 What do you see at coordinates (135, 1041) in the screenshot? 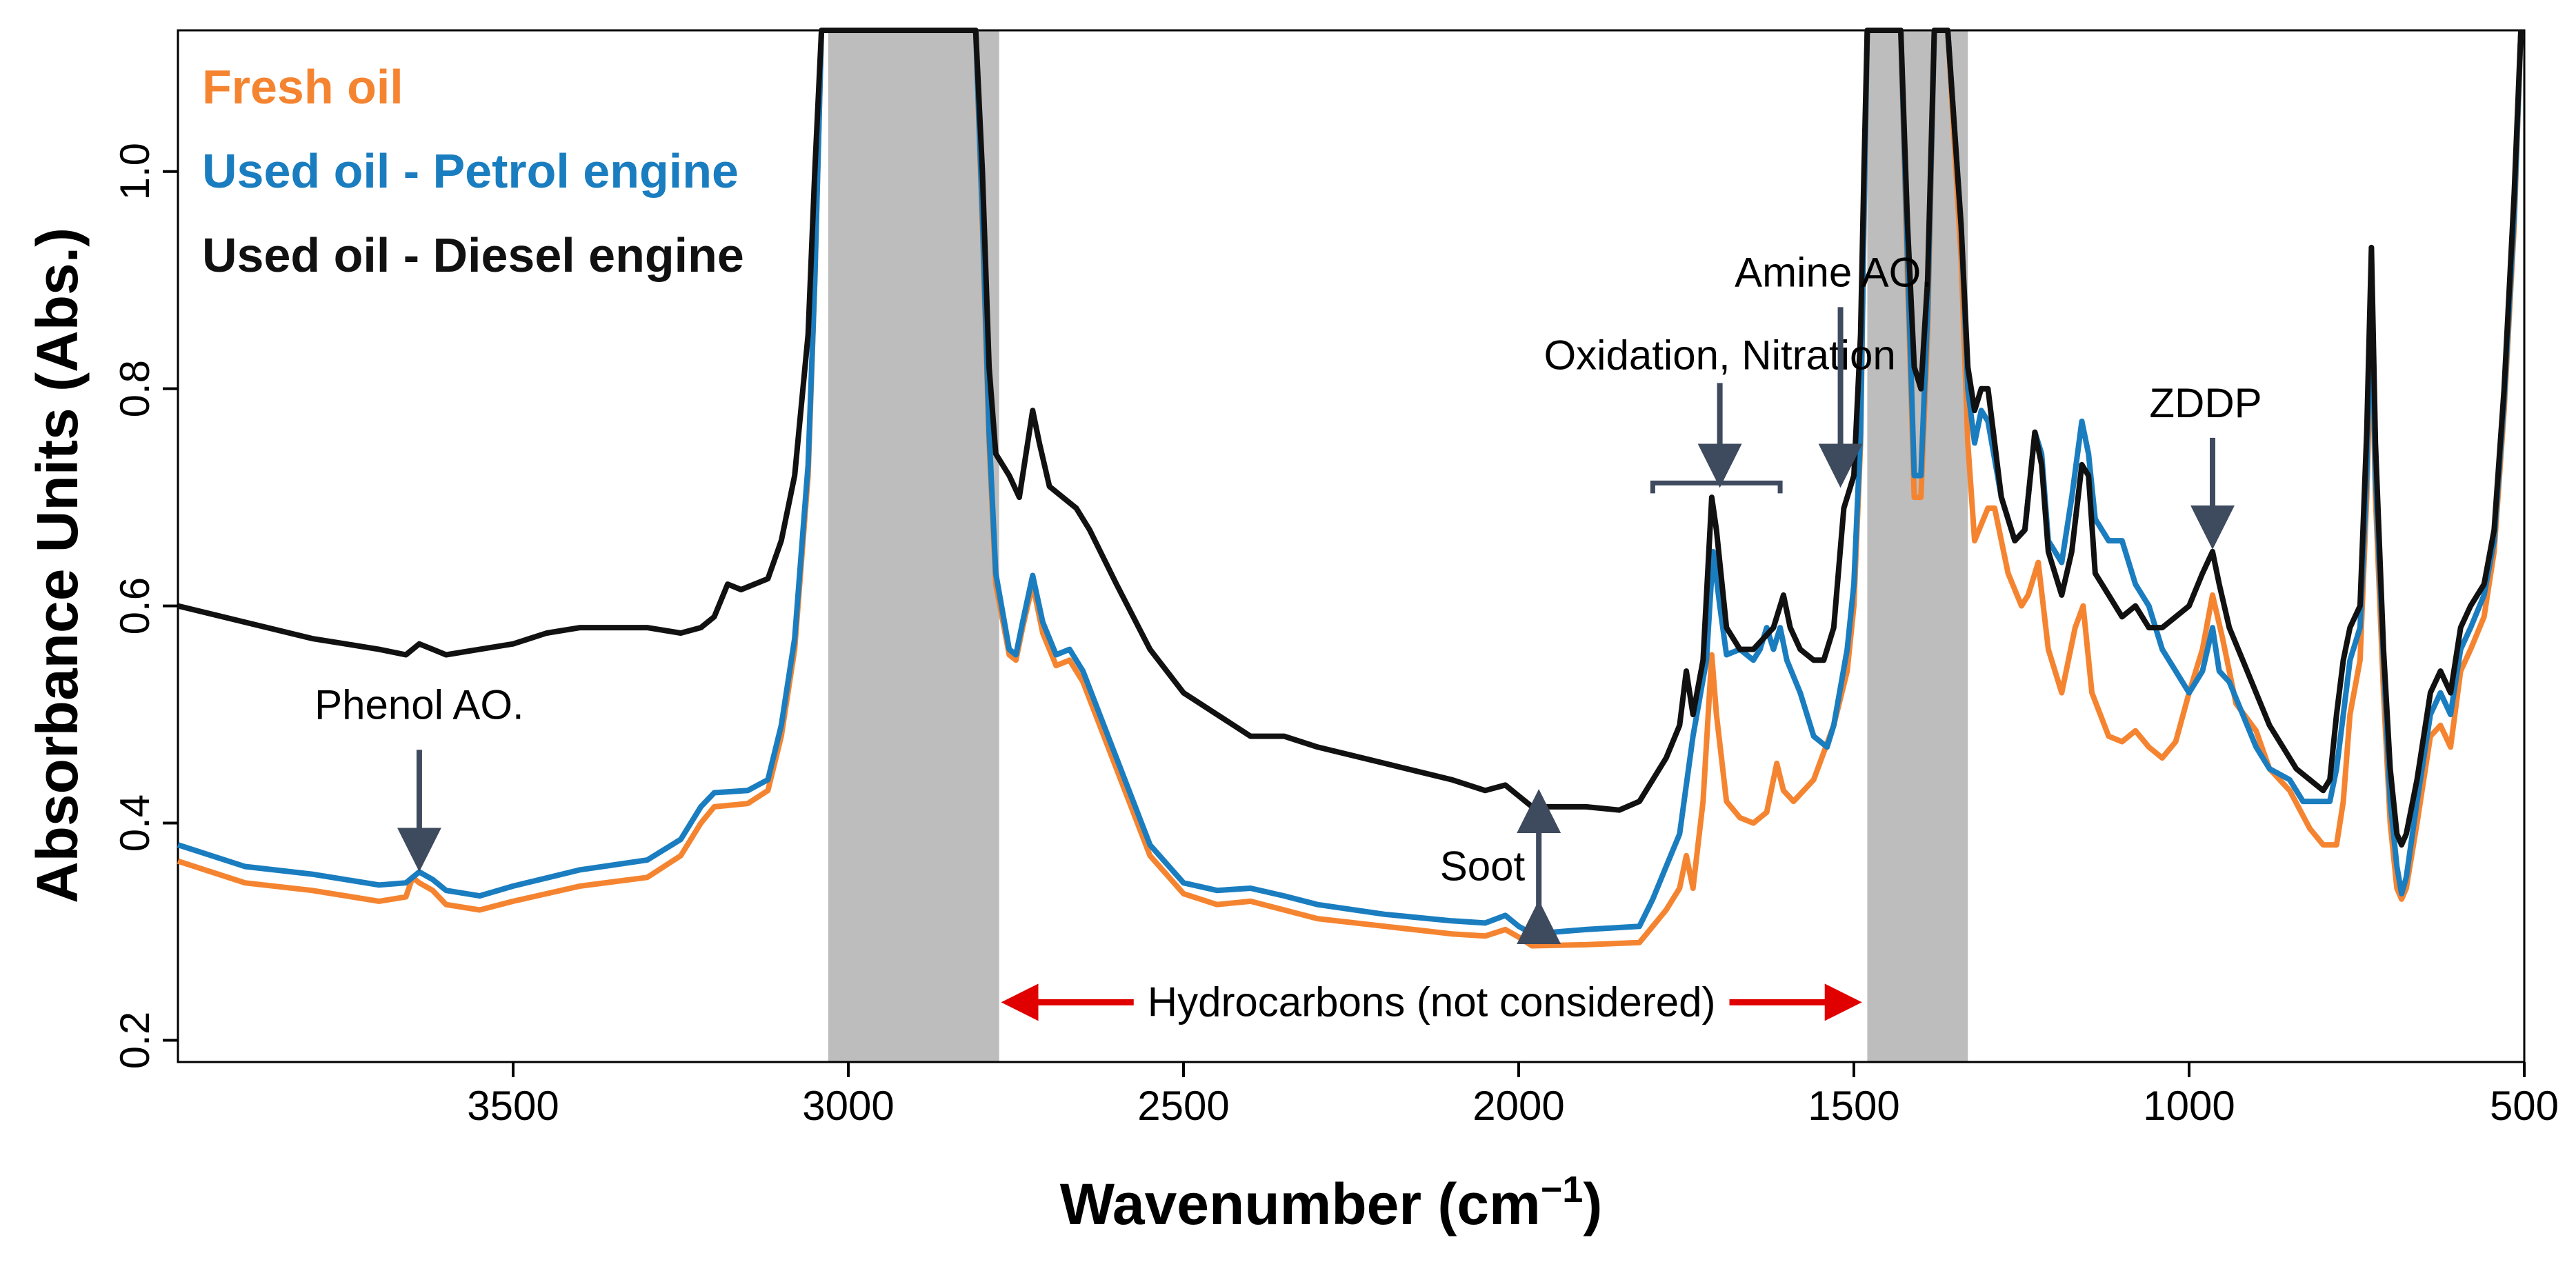
I see `y-tick-label: 0.2` at bounding box center [135, 1041].